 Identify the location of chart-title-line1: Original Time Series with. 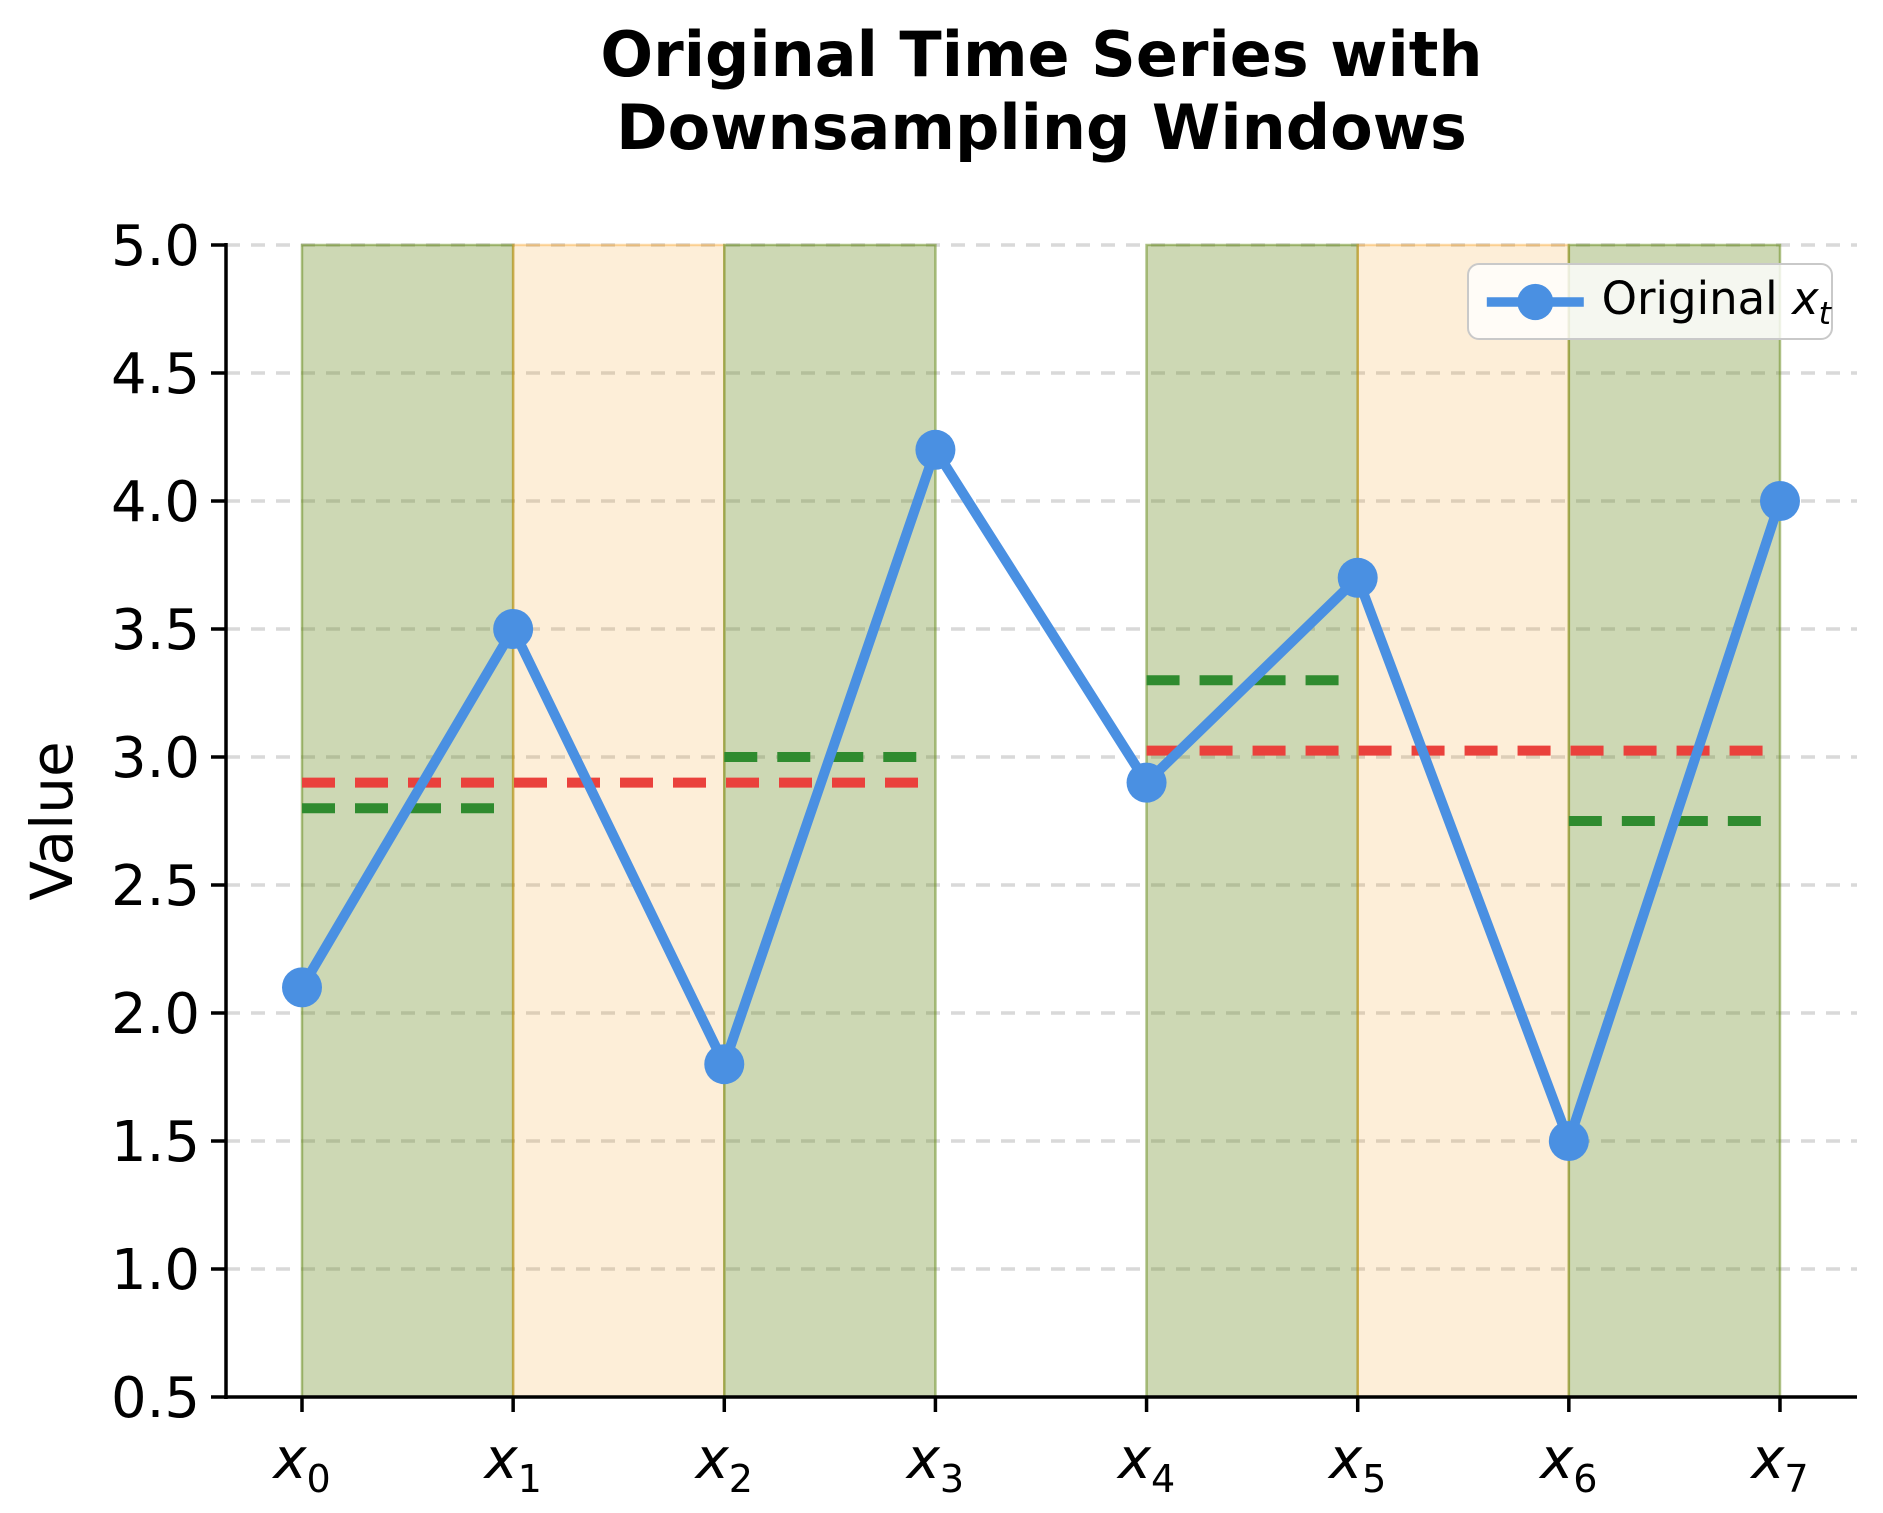
(1041, 54).